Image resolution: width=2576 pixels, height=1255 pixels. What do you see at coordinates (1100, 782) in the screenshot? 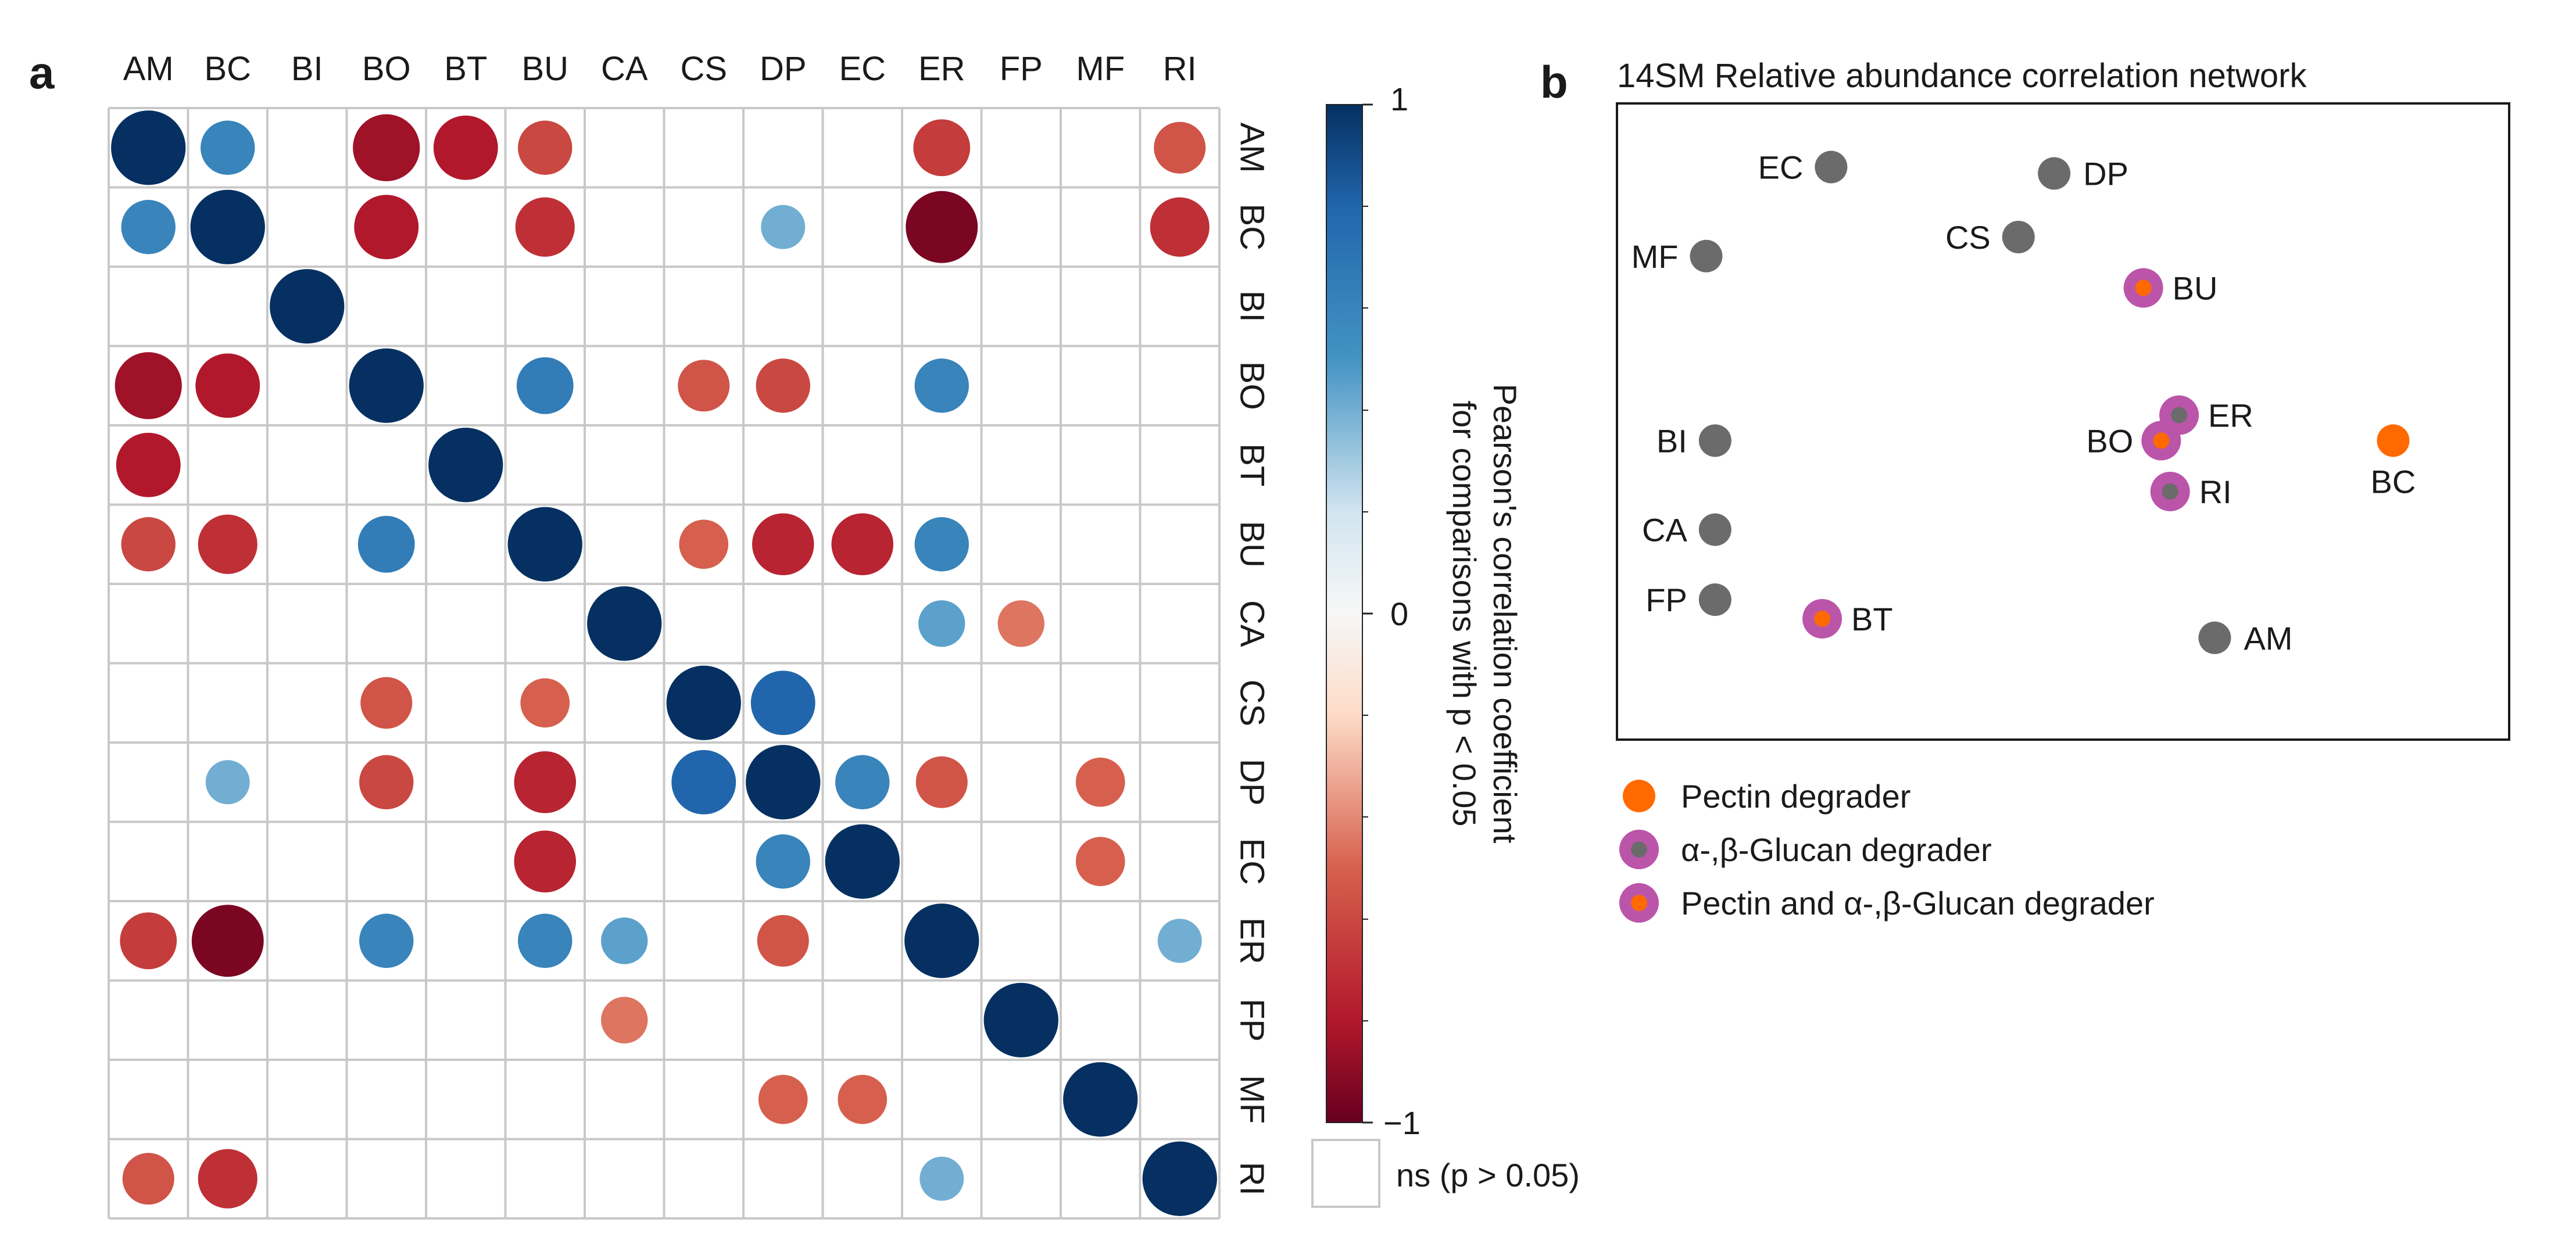
I see `corr-circle-dp-mf` at bounding box center [1100, 782].